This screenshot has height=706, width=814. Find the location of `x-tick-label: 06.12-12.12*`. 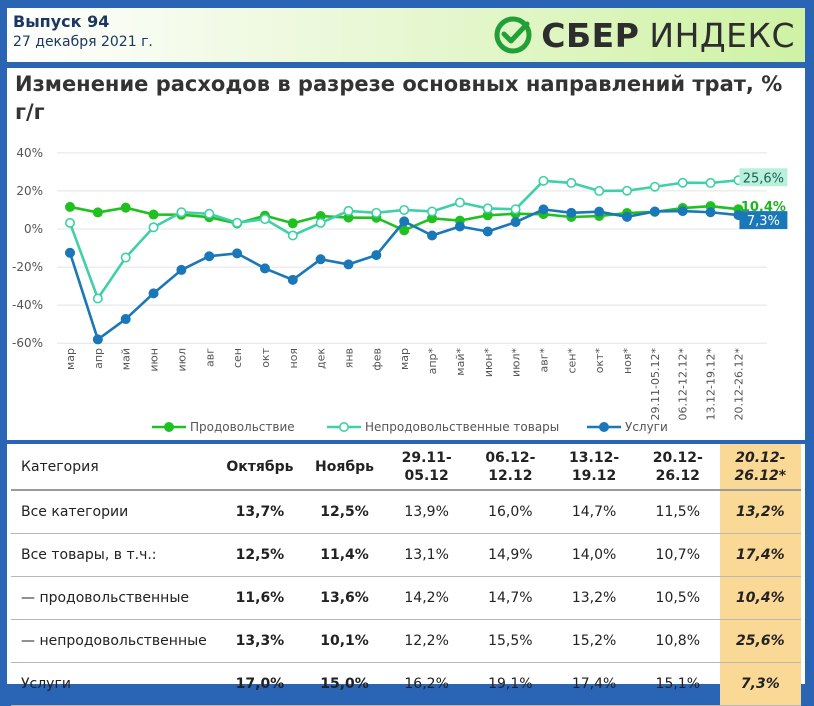

x-tick-label: 06.12-12.12* is located at coordinates (683, 384).